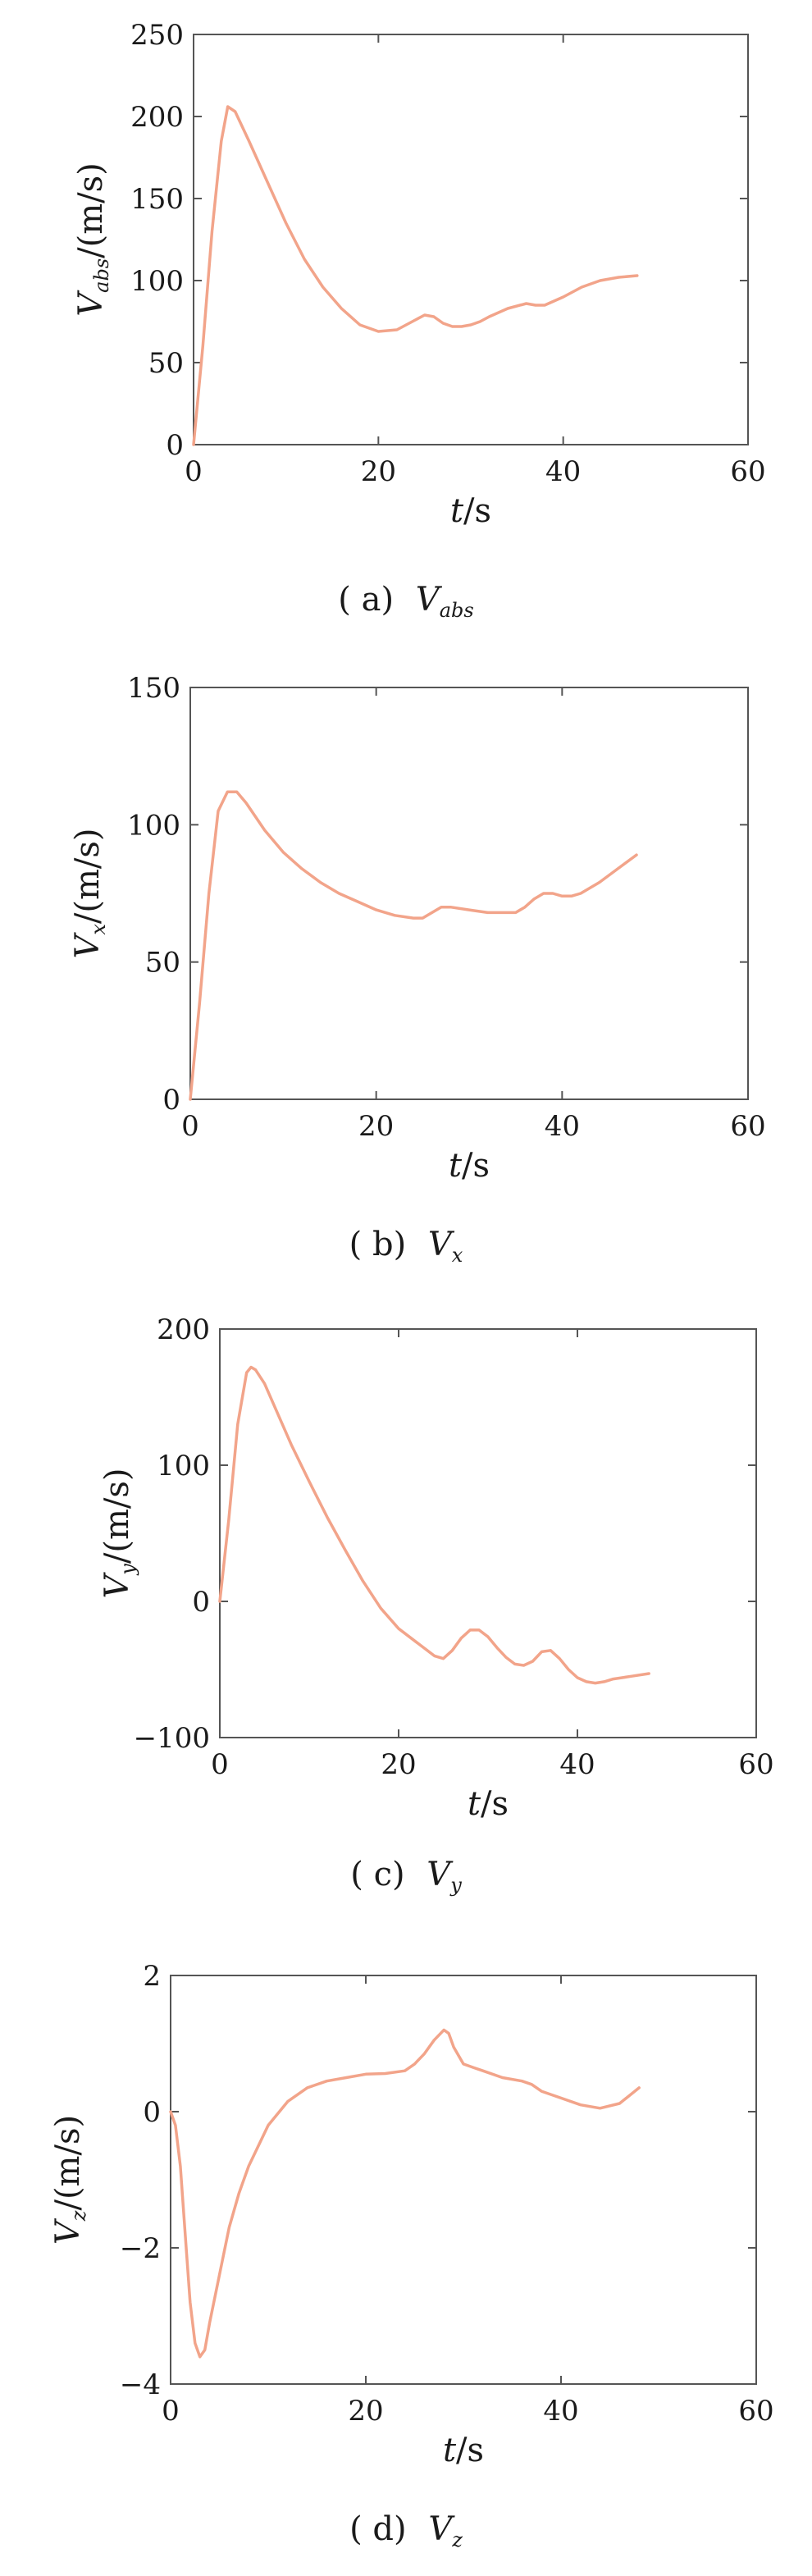 The image size is (812, 2576). I want to click on chart_data-1-caption-label: ( b), so click(378, 1245).